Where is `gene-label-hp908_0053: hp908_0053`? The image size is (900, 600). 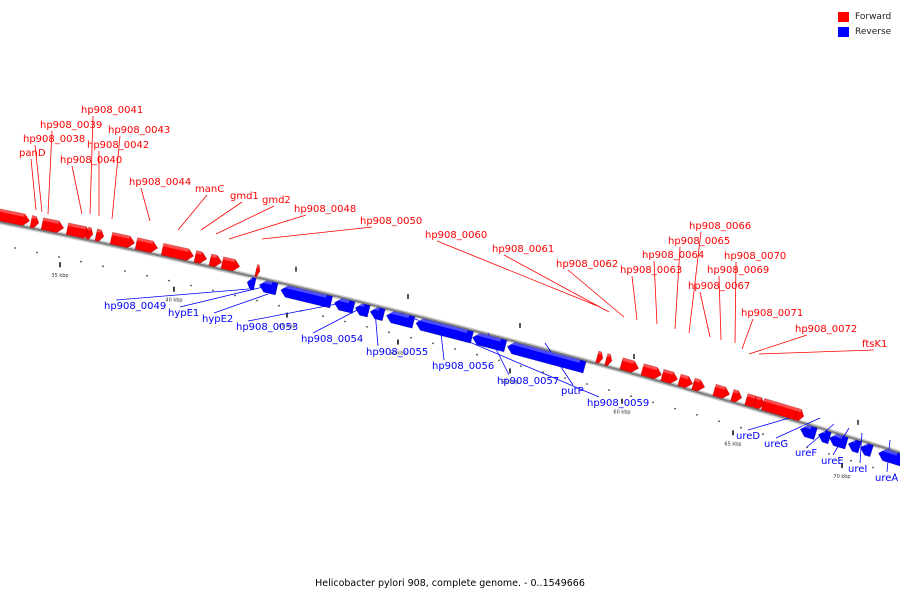
gene-label-hp908_0053: hp908_0053 is located at coordinates (267, 327).